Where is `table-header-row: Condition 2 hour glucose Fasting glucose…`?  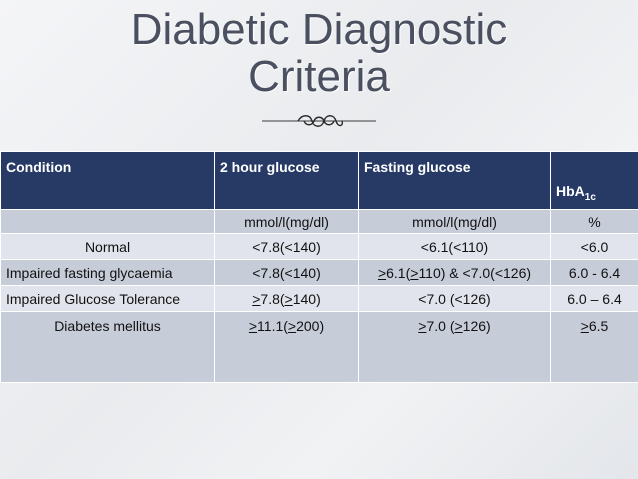
table-header-row: Condition 2 hour glucose Fasting glucose… is located at coordinates (319, 180).